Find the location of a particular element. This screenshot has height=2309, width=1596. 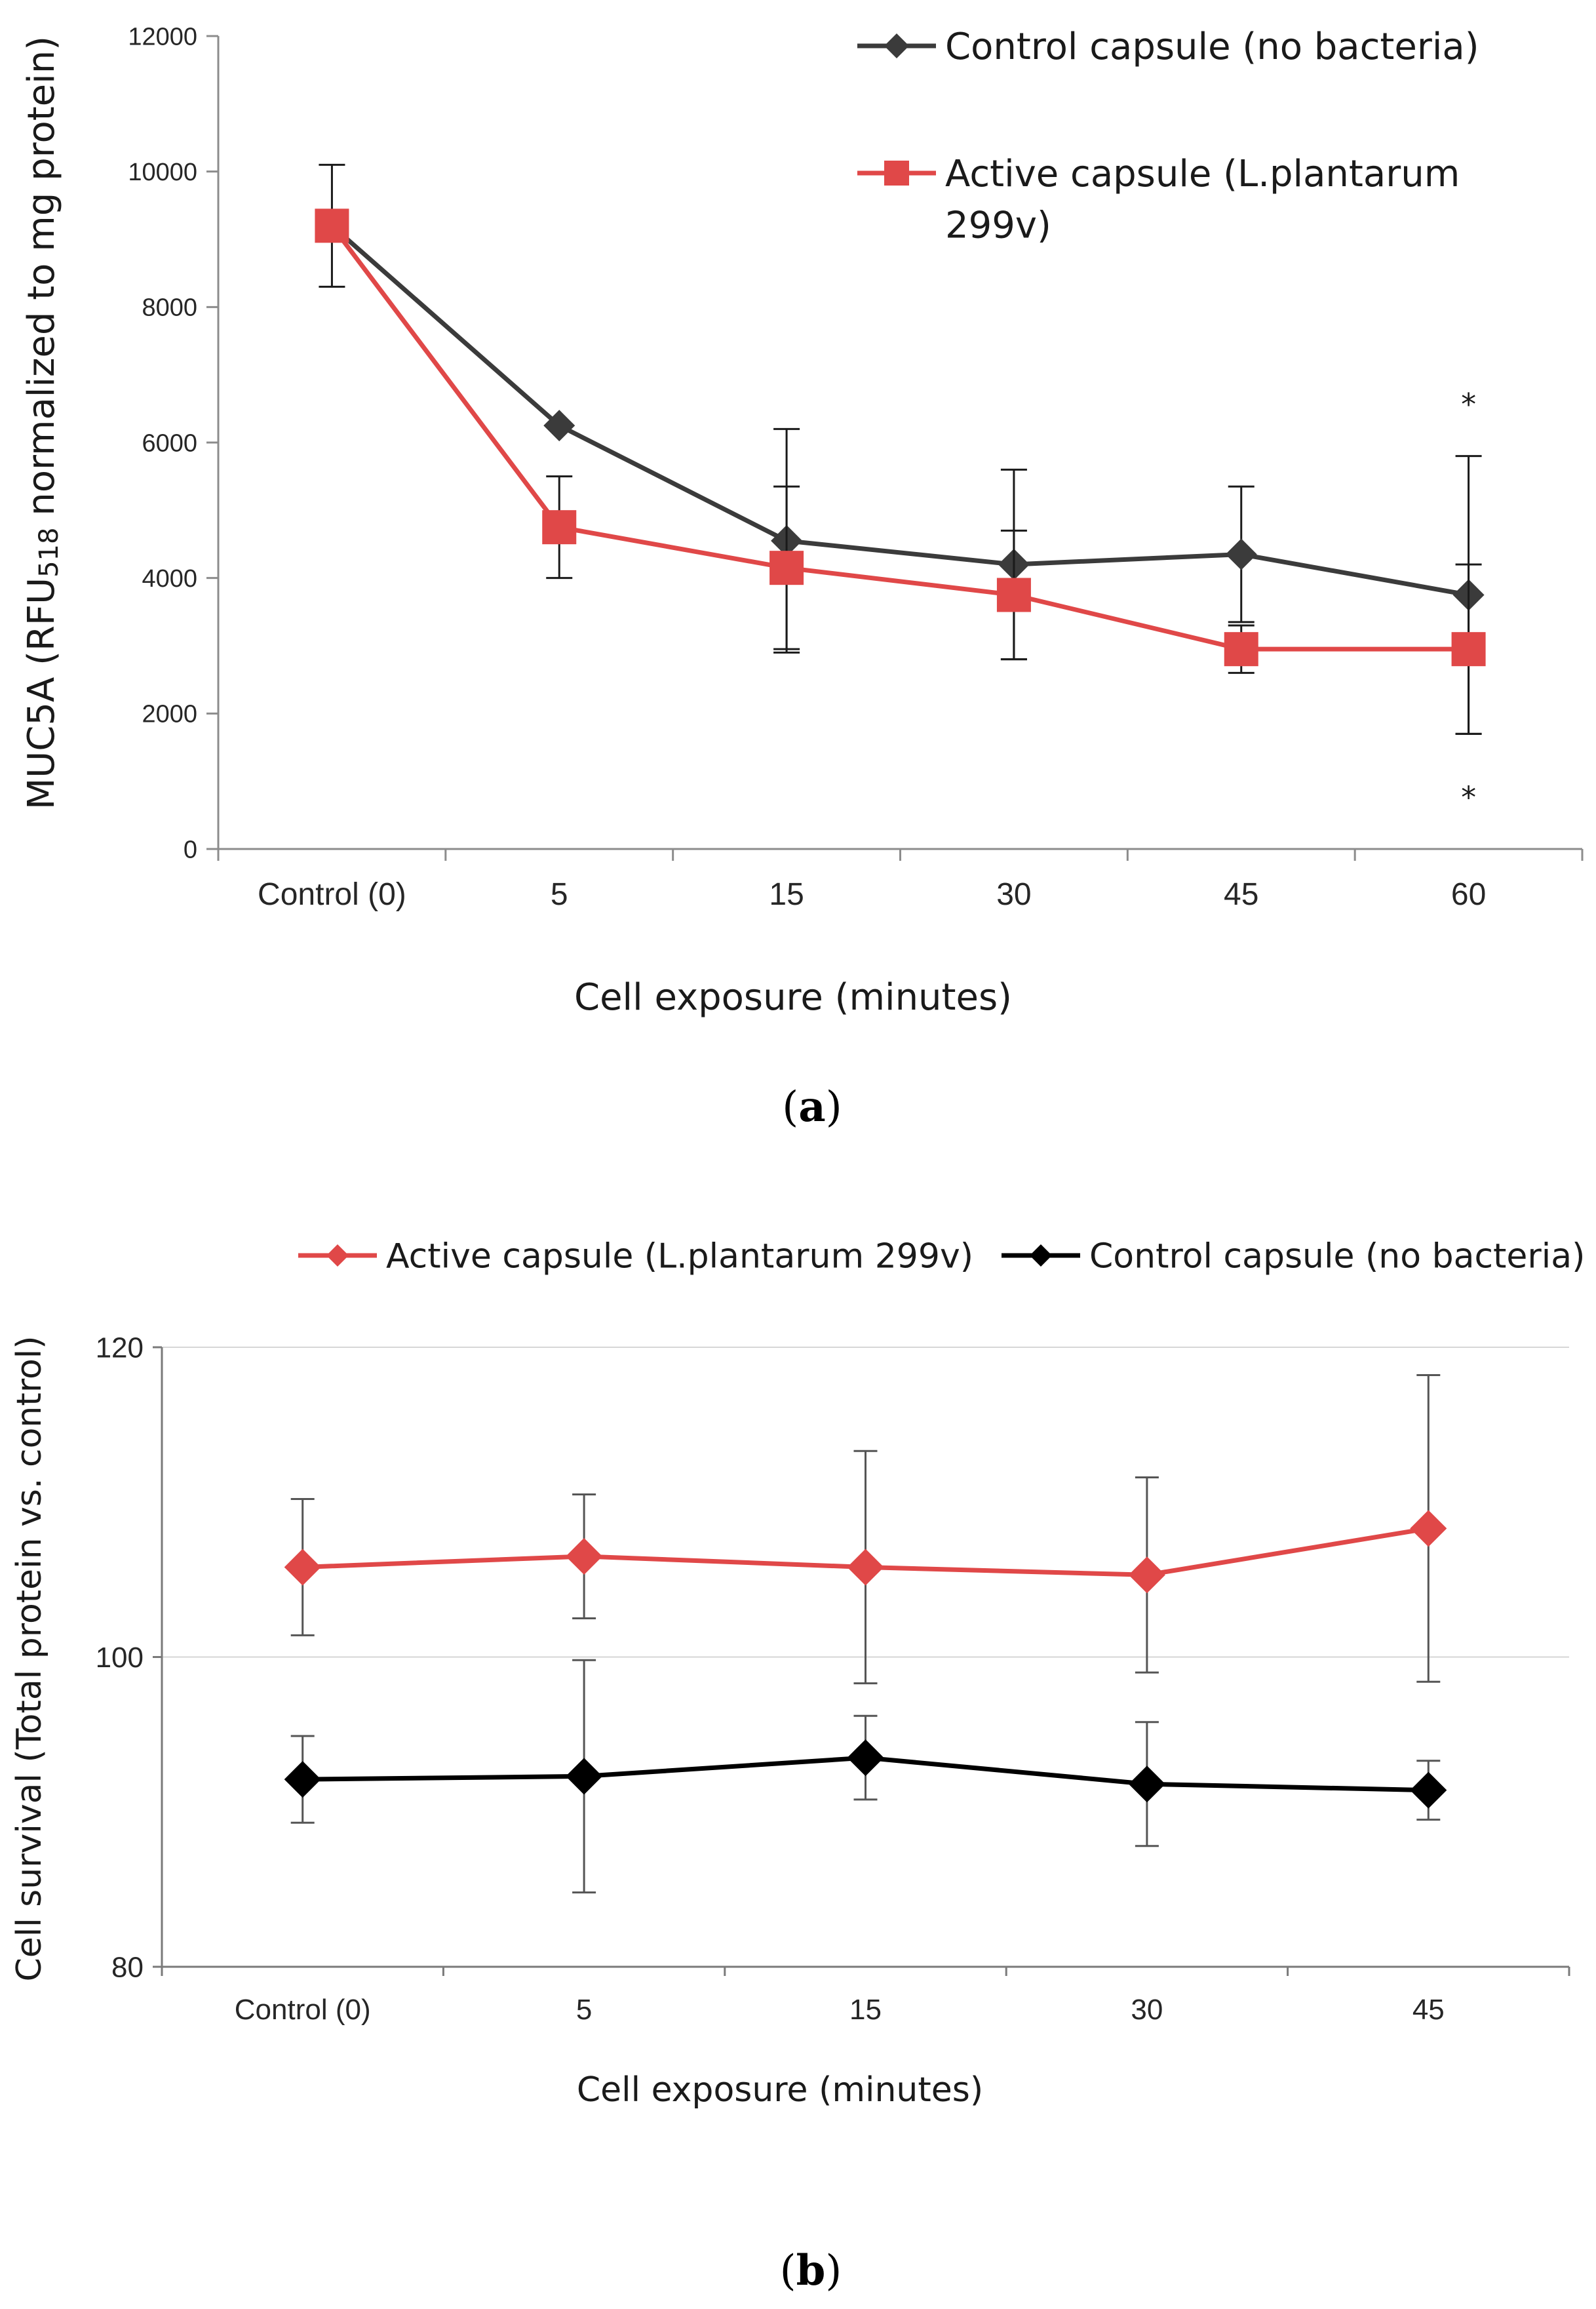

y-tick-label: 8000 is located at coordinates (169, 308).